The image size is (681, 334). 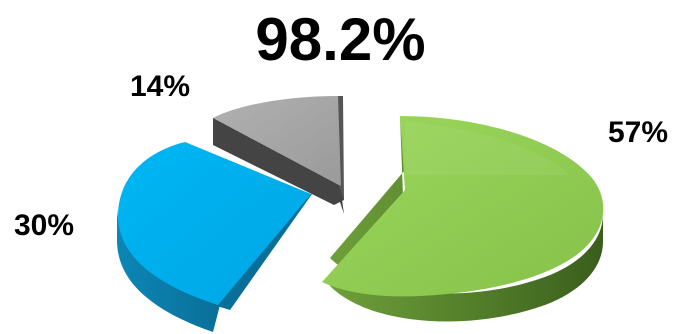 I want to click on slice-30-side, so click(x=168, y=269).